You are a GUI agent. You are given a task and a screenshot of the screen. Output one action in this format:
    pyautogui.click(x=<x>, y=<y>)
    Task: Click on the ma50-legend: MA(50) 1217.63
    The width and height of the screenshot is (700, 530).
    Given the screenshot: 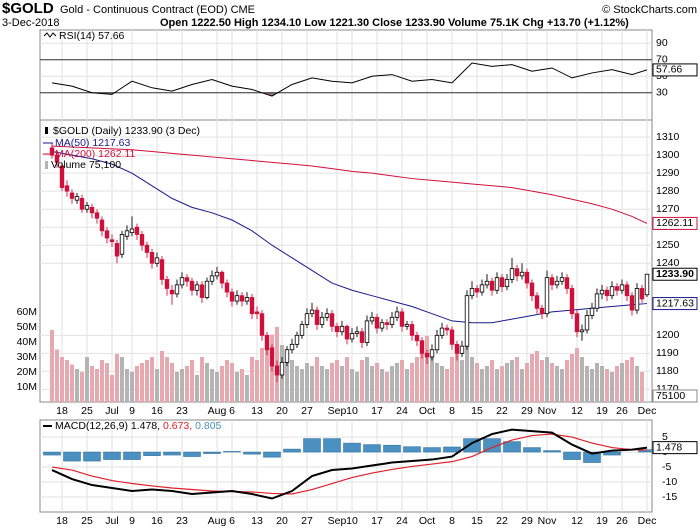 What is the action you would take?
    pyautogui.click(x=92, y=143)
    